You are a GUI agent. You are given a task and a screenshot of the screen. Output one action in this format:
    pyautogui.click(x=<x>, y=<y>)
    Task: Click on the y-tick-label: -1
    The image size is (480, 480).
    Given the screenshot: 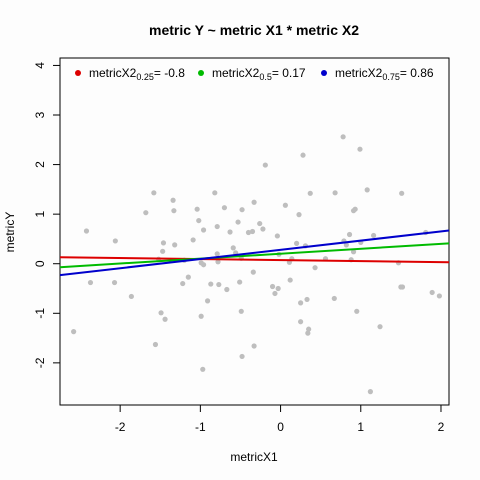 What is the action you would take?
    pyautogui.click(x=40, y=313)
    